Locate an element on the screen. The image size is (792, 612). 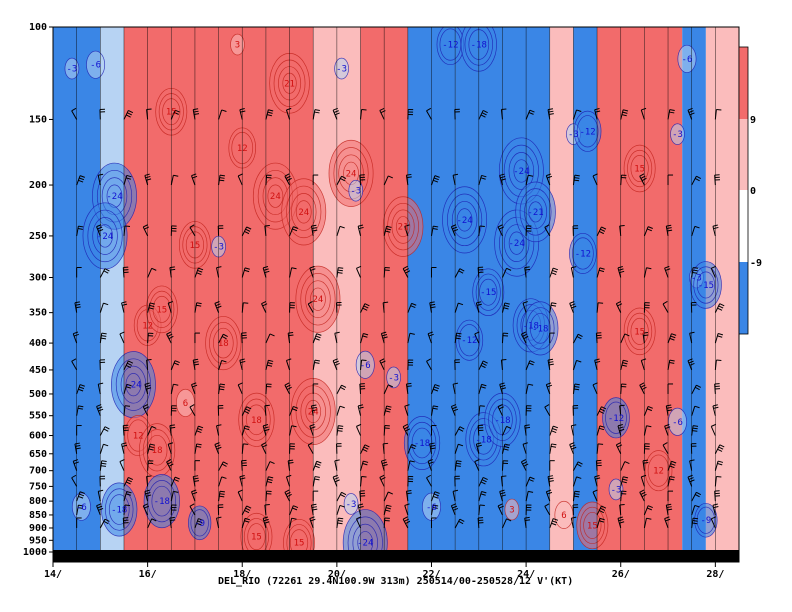
x-tick-label-4: 22/ is located at coordinates (431, 574).